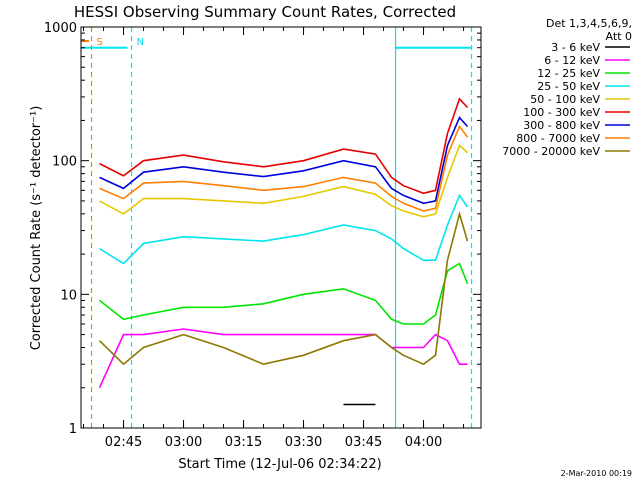 This screenshot has height=480, width=640. I want to click on legend-label-5: 100 - 300 keV, so click(561, 112).